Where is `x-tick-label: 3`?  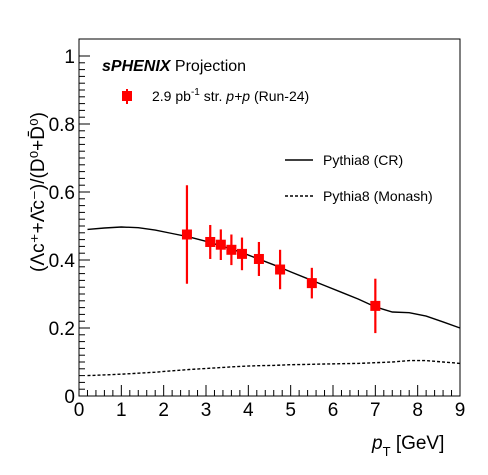
x-tick-label: 3 is located at coordinates (206, 410).